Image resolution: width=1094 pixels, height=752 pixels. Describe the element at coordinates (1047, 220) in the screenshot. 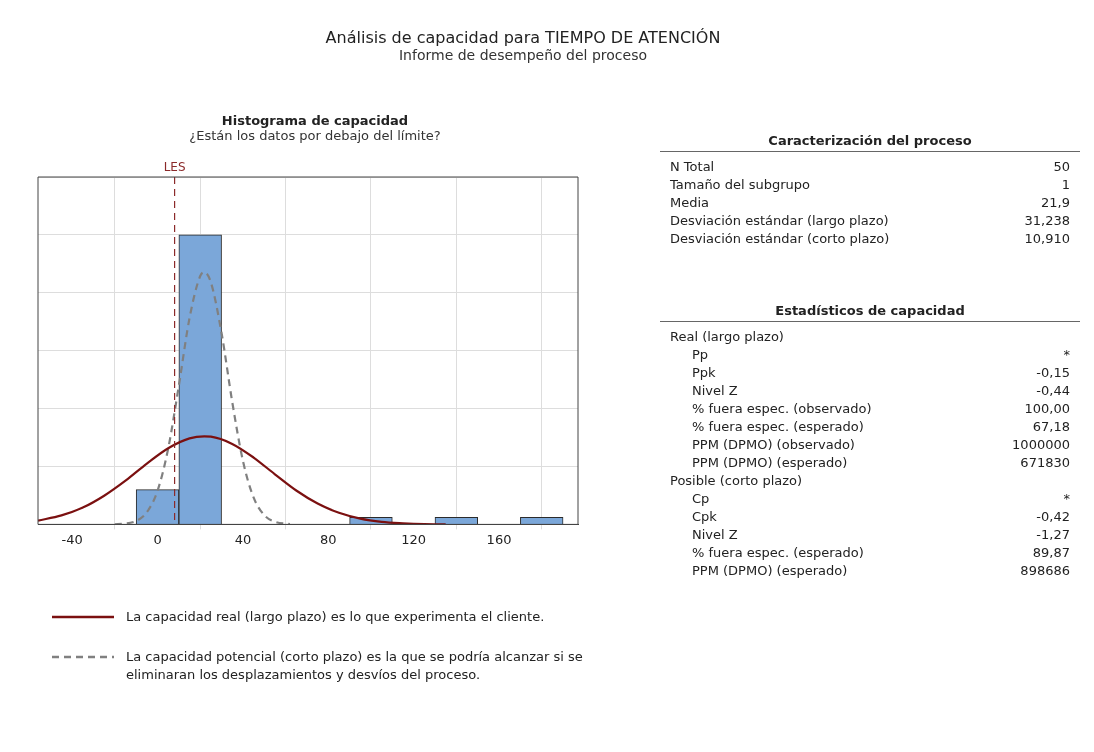

I see `text: 31,238` at that location.